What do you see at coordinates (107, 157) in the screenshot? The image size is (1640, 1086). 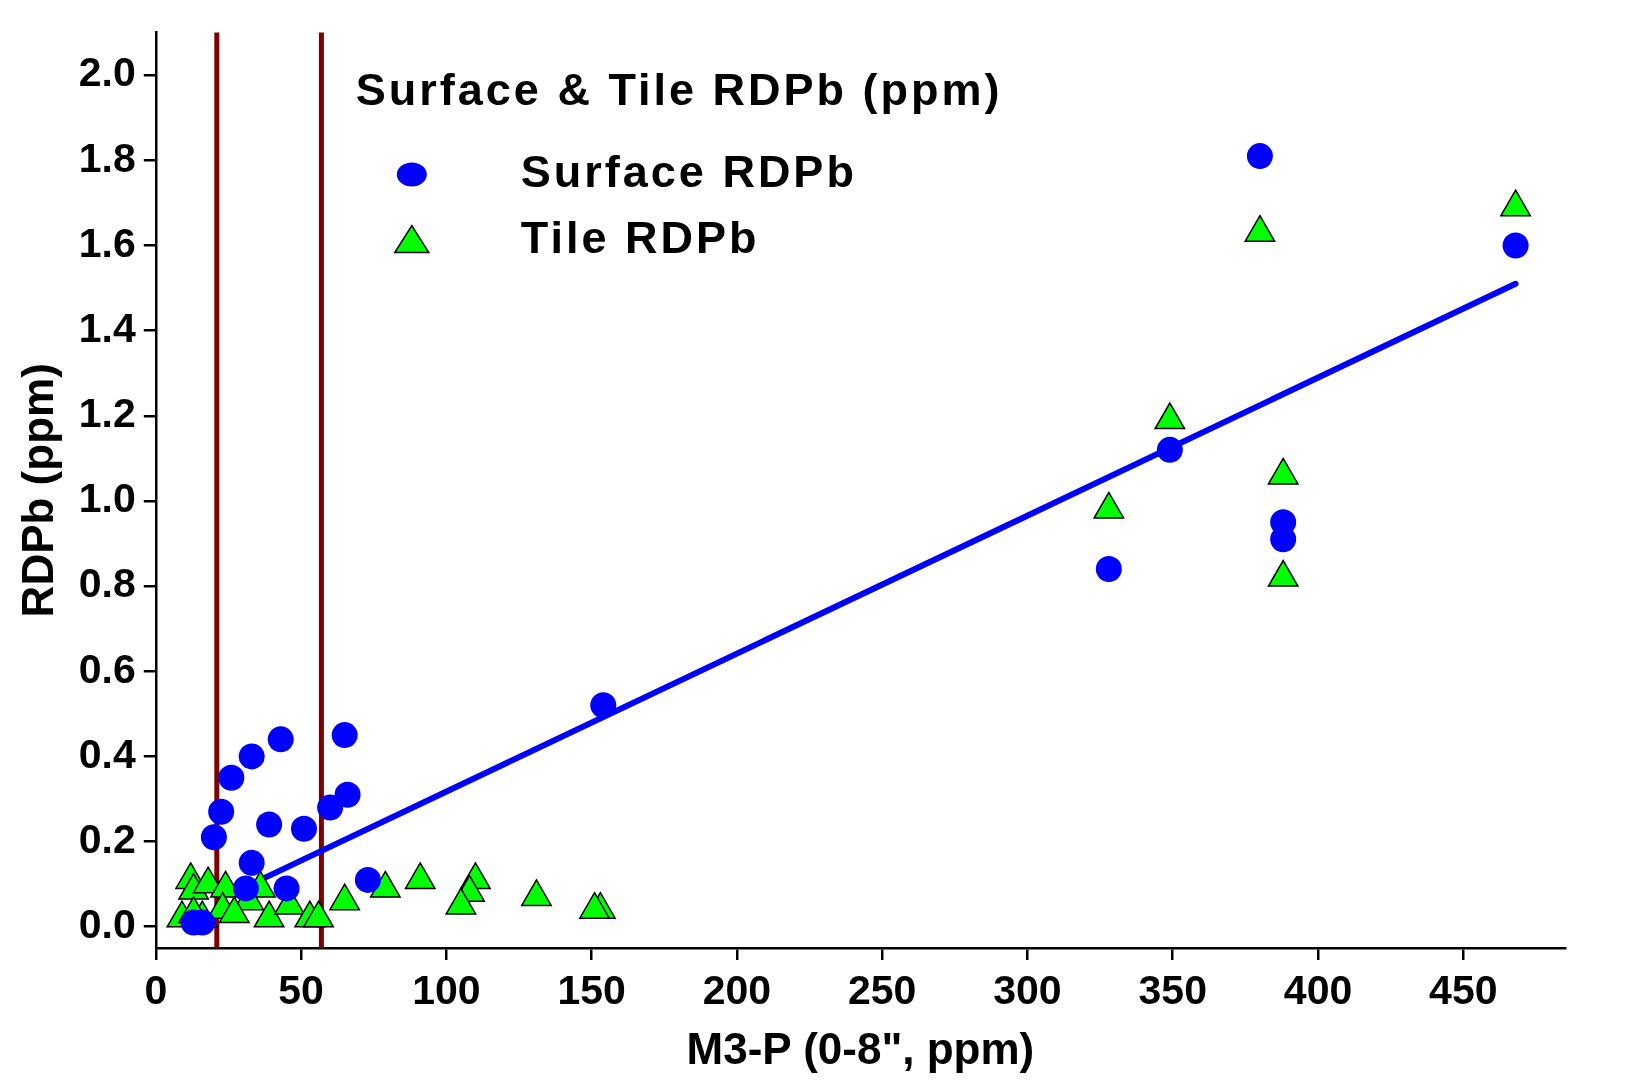 I see `y-tick-label: 1.8` at bounding box center [107, 157].